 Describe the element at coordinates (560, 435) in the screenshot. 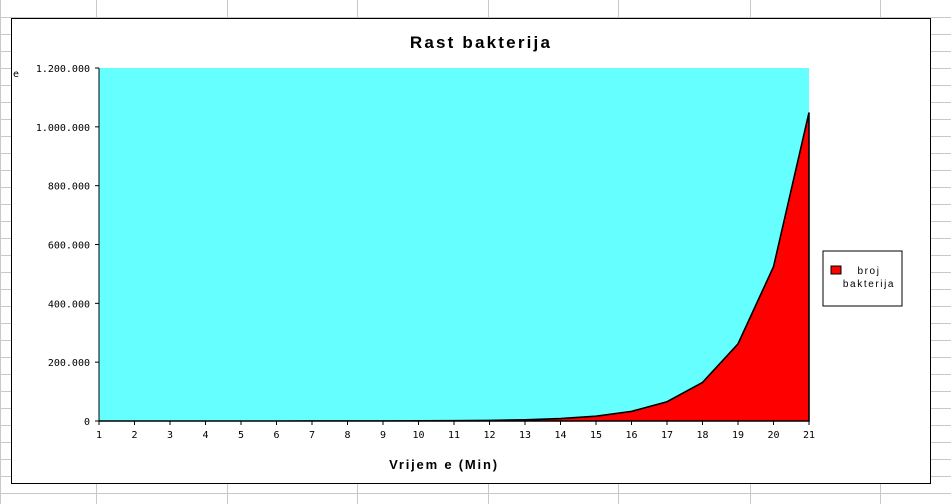

I see `x-tick-label: 14` at that location.